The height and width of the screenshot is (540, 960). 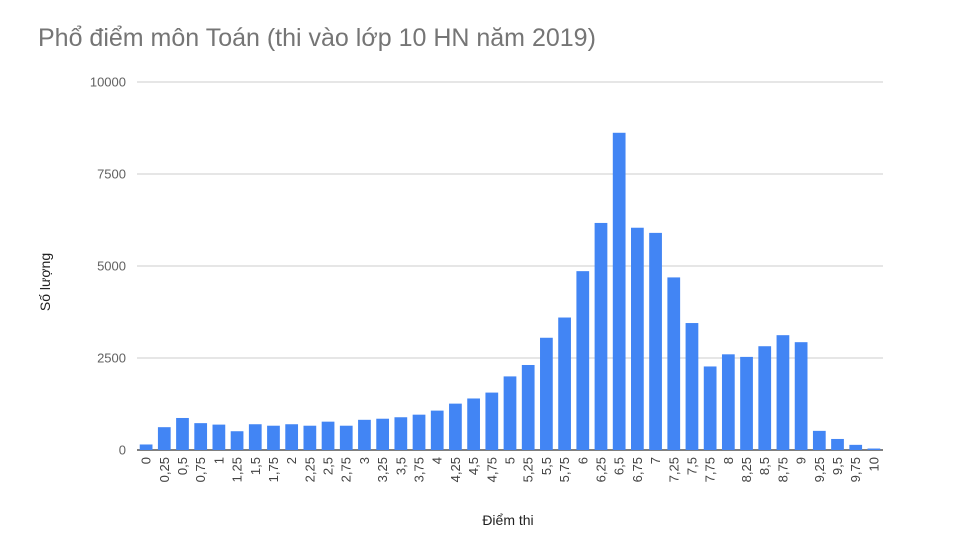 I want to click on y-tick-label: 5000, so click(x=111, y=266).